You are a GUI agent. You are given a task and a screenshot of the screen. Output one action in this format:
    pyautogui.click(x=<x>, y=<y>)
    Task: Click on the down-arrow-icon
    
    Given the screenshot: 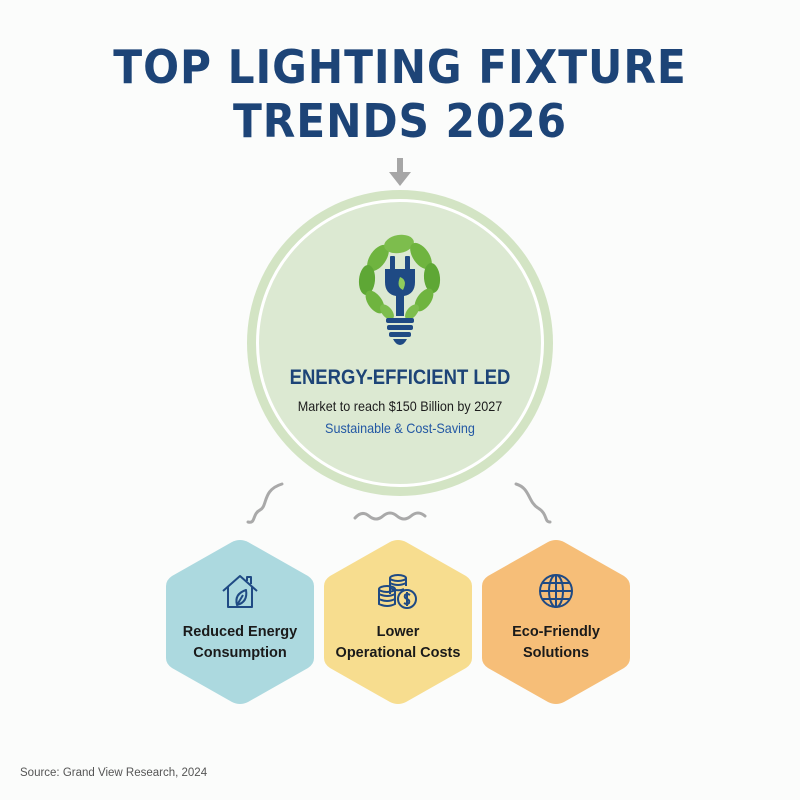 What is the action you would take?
    pyautogui.click(x=400, y=172)
    